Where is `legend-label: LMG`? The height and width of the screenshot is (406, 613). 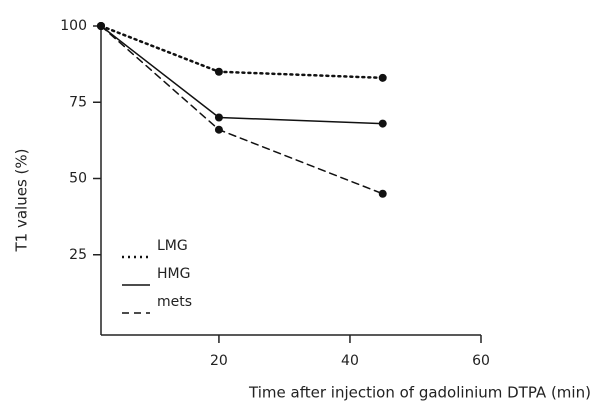 legend-label: LMG is located at coordinates (172, 246).